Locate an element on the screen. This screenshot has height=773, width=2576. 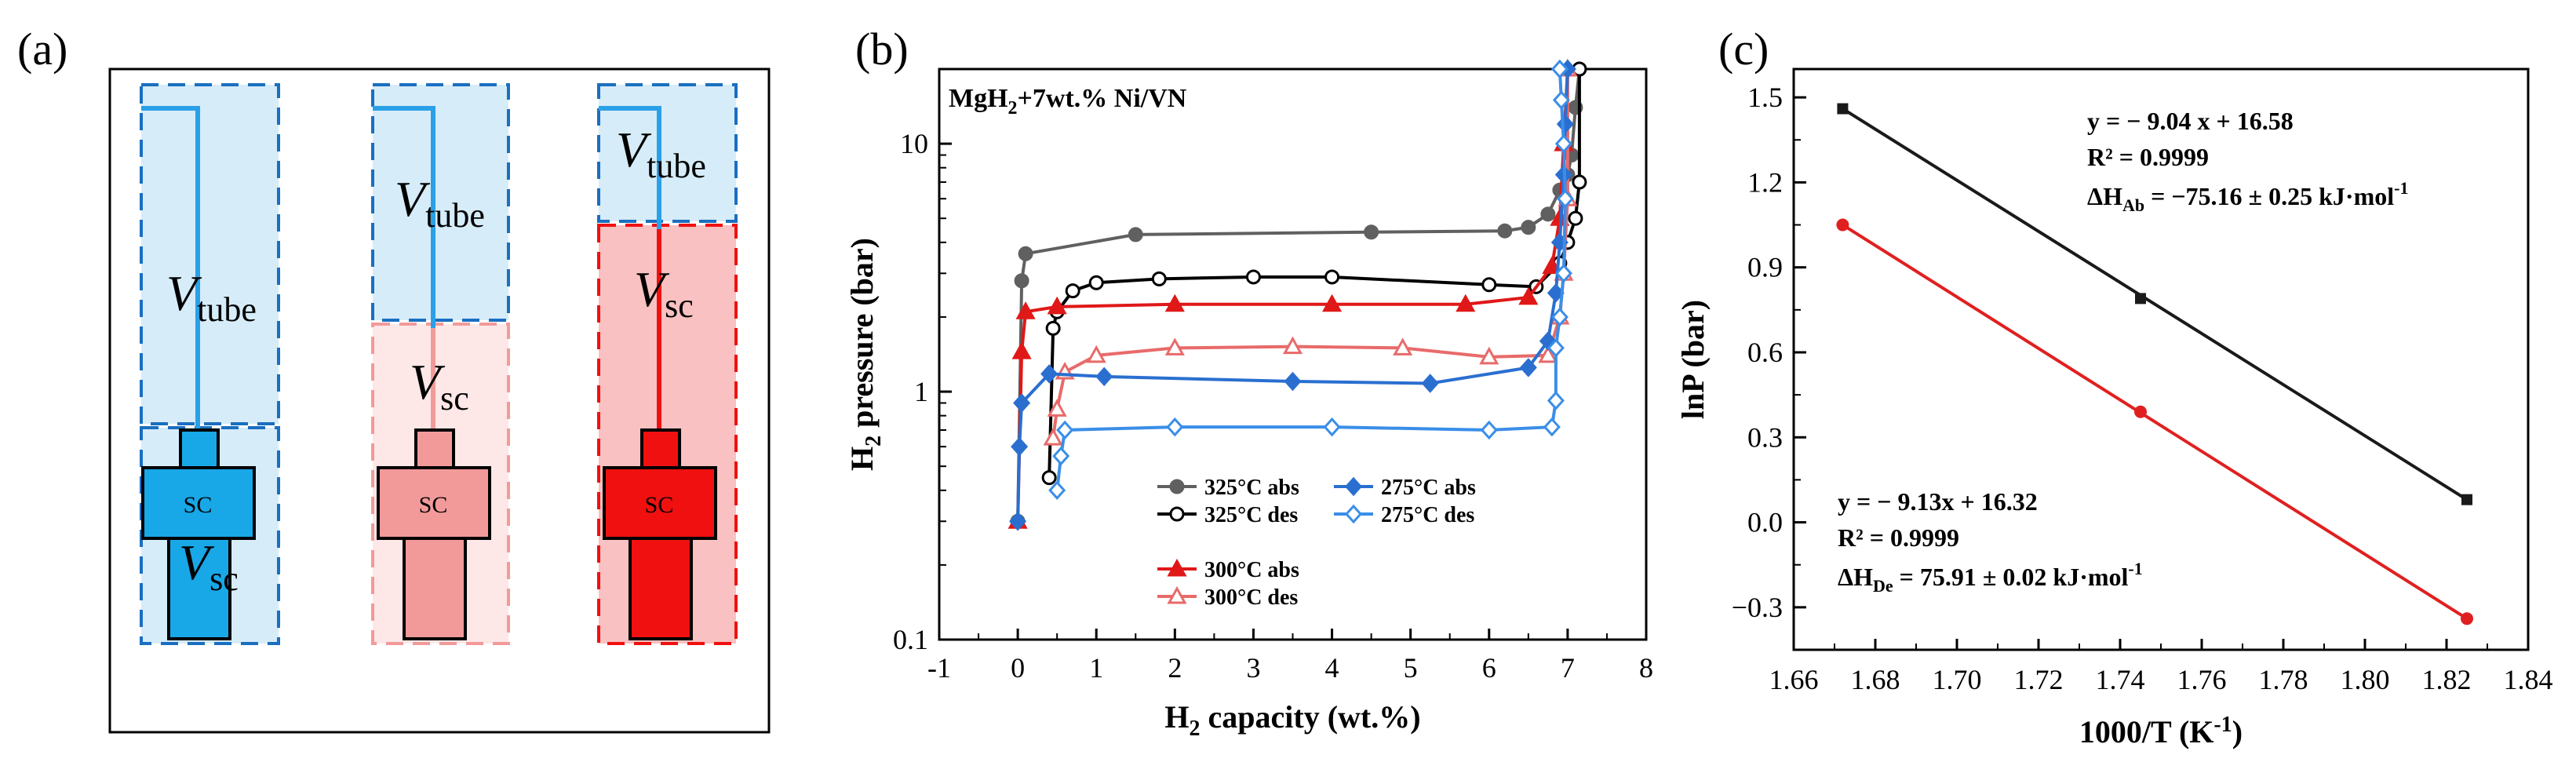
x-tick-label: 8 is located at coordinates (1646, 668).